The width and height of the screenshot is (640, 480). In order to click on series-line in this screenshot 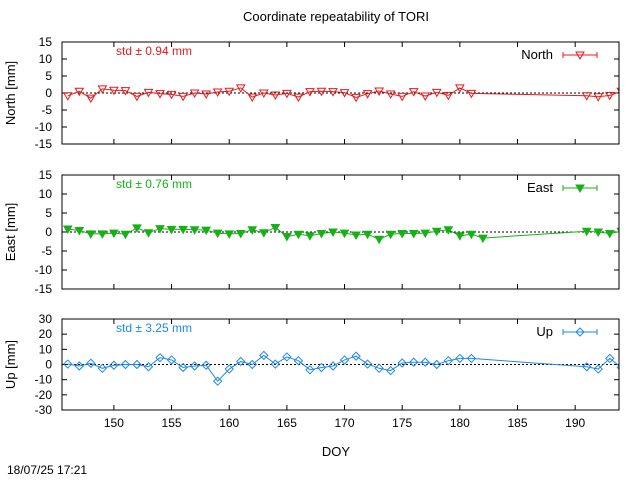, I will do `click(343, 368)`.